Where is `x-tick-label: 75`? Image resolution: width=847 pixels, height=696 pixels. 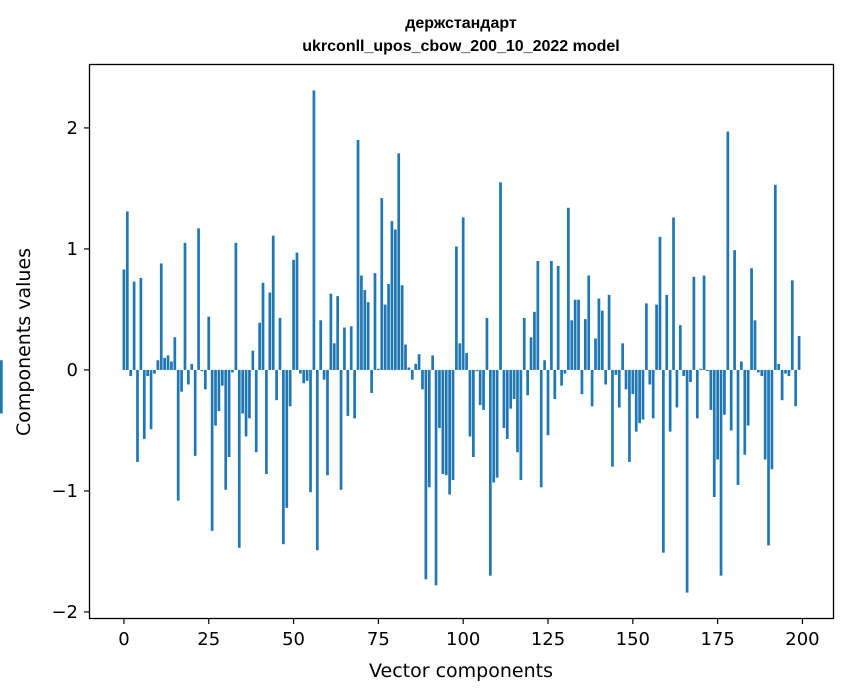 x-tick-label: 75 is located at coordinates (378, 639).